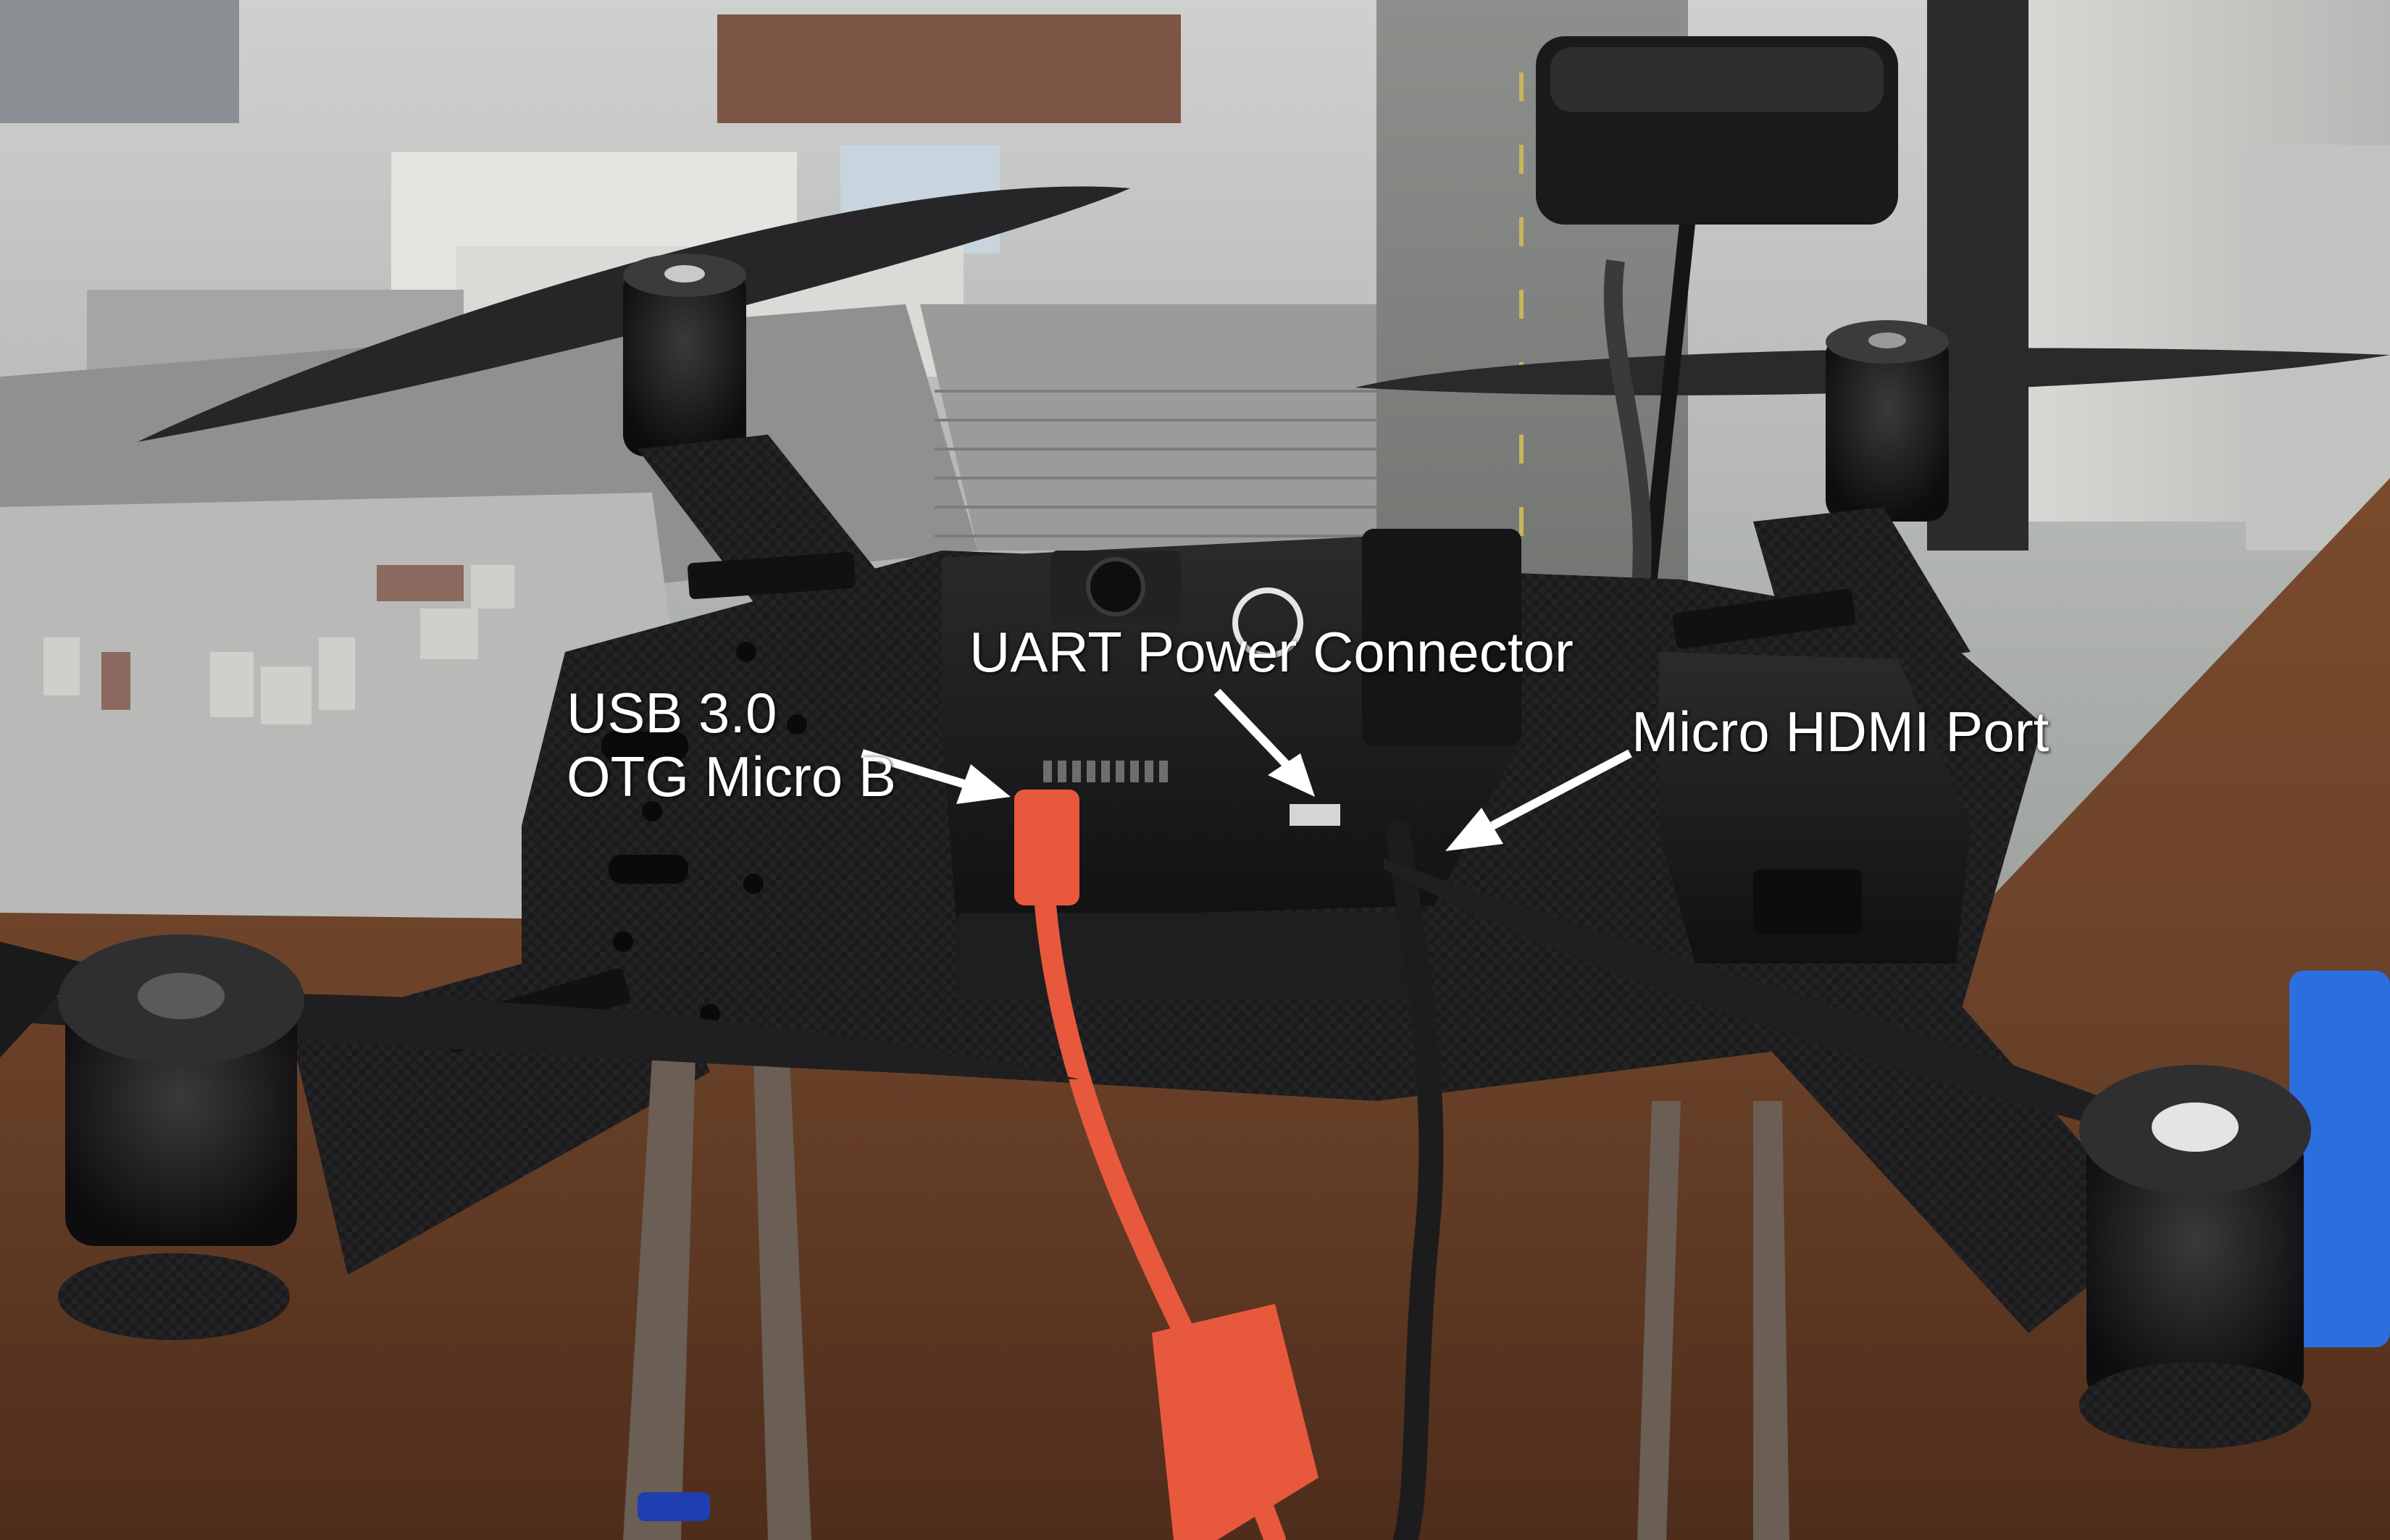  What do you see at coordinates (1538, 800) in the screenshot?
I see `arrow-hdmi` at bounding box center [1538, 800].